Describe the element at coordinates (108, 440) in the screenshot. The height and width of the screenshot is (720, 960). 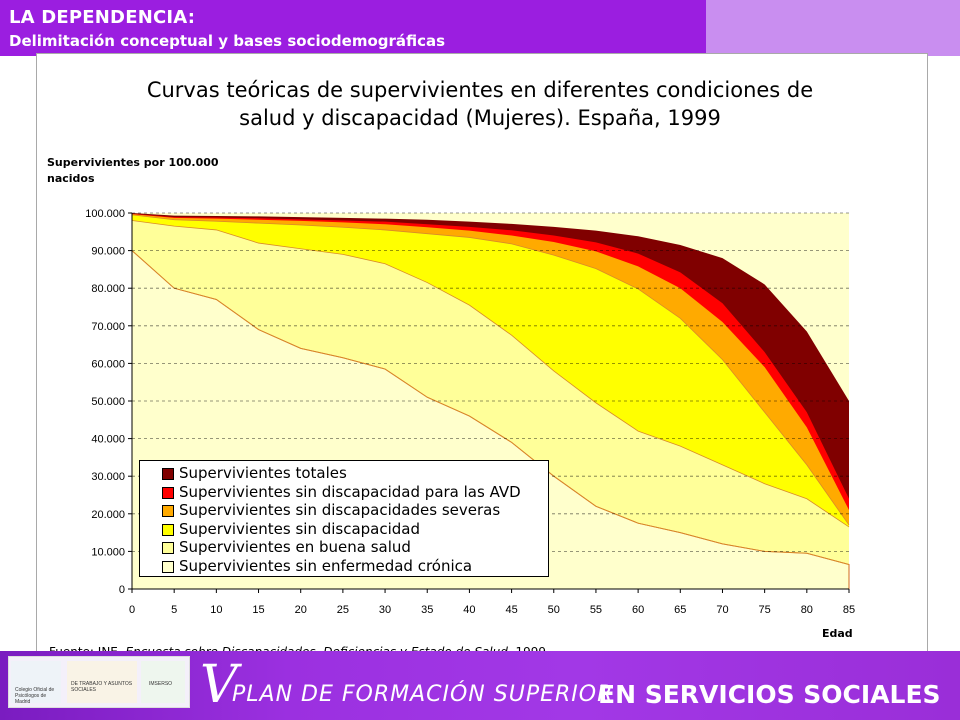
I see `y-tick-label: 40.000` at that location.